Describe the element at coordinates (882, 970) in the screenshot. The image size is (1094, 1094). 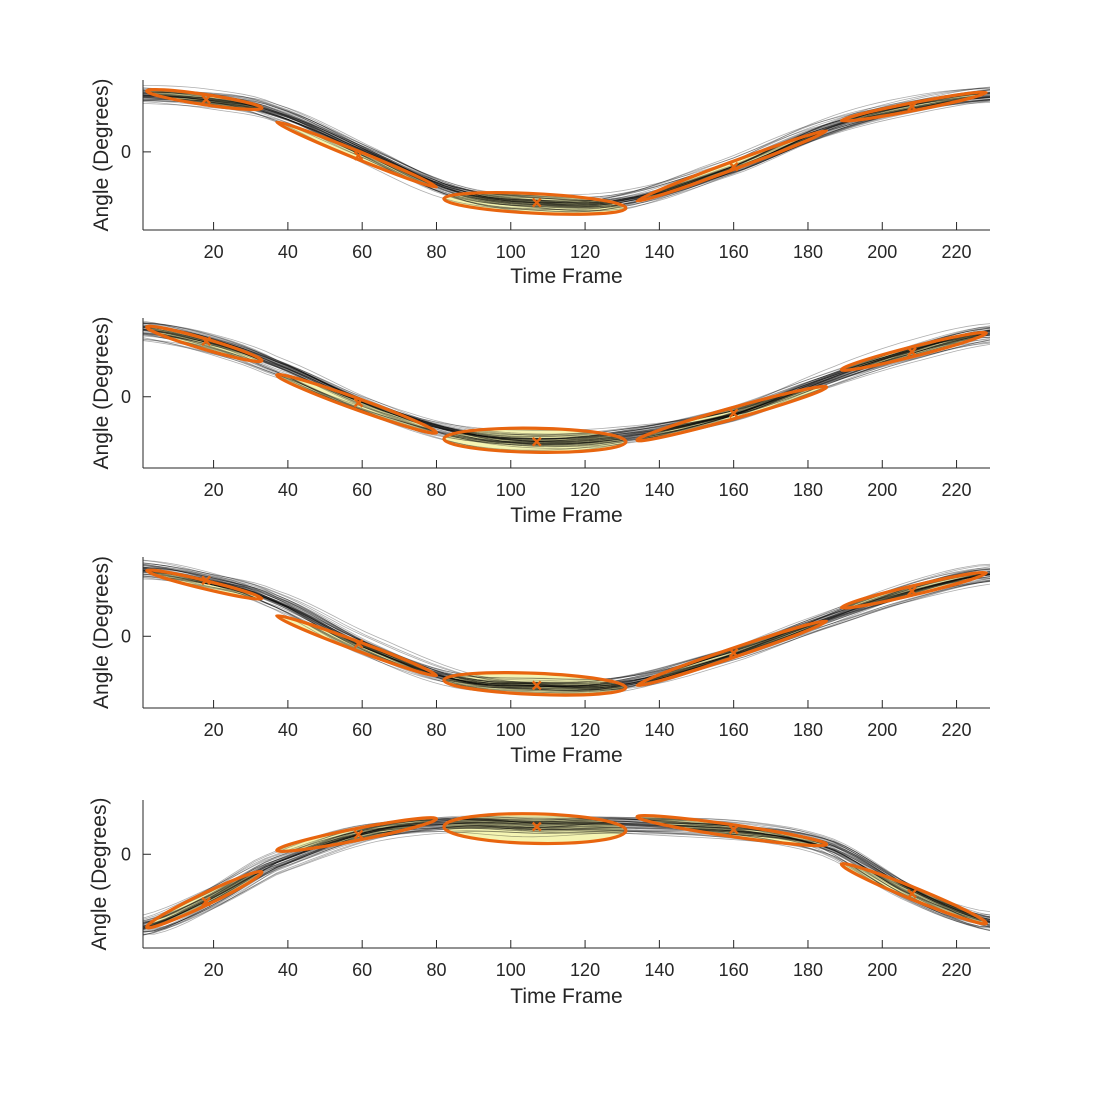
I see `x-tick-label: 200` at that location.